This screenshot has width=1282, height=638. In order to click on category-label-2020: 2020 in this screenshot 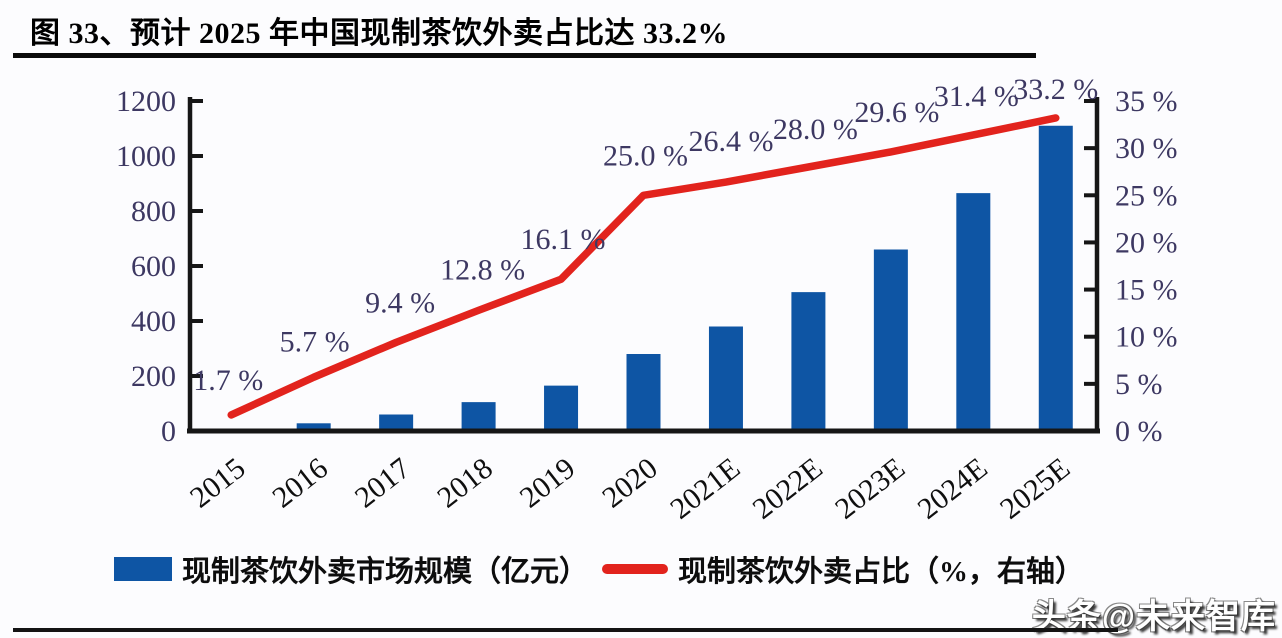, I will do `click(630, 483)`.